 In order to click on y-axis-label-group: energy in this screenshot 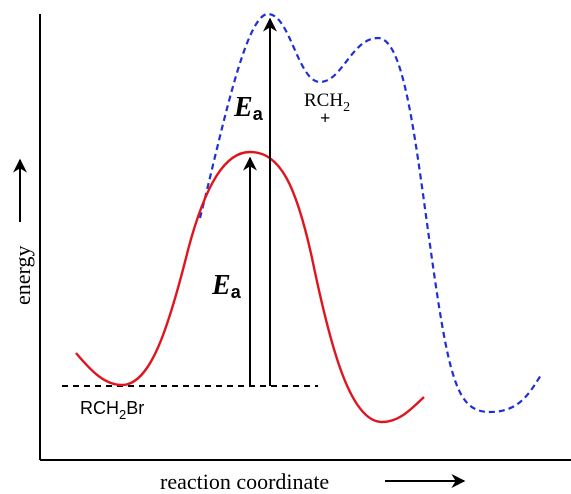, I will do `click(22, 275)`.